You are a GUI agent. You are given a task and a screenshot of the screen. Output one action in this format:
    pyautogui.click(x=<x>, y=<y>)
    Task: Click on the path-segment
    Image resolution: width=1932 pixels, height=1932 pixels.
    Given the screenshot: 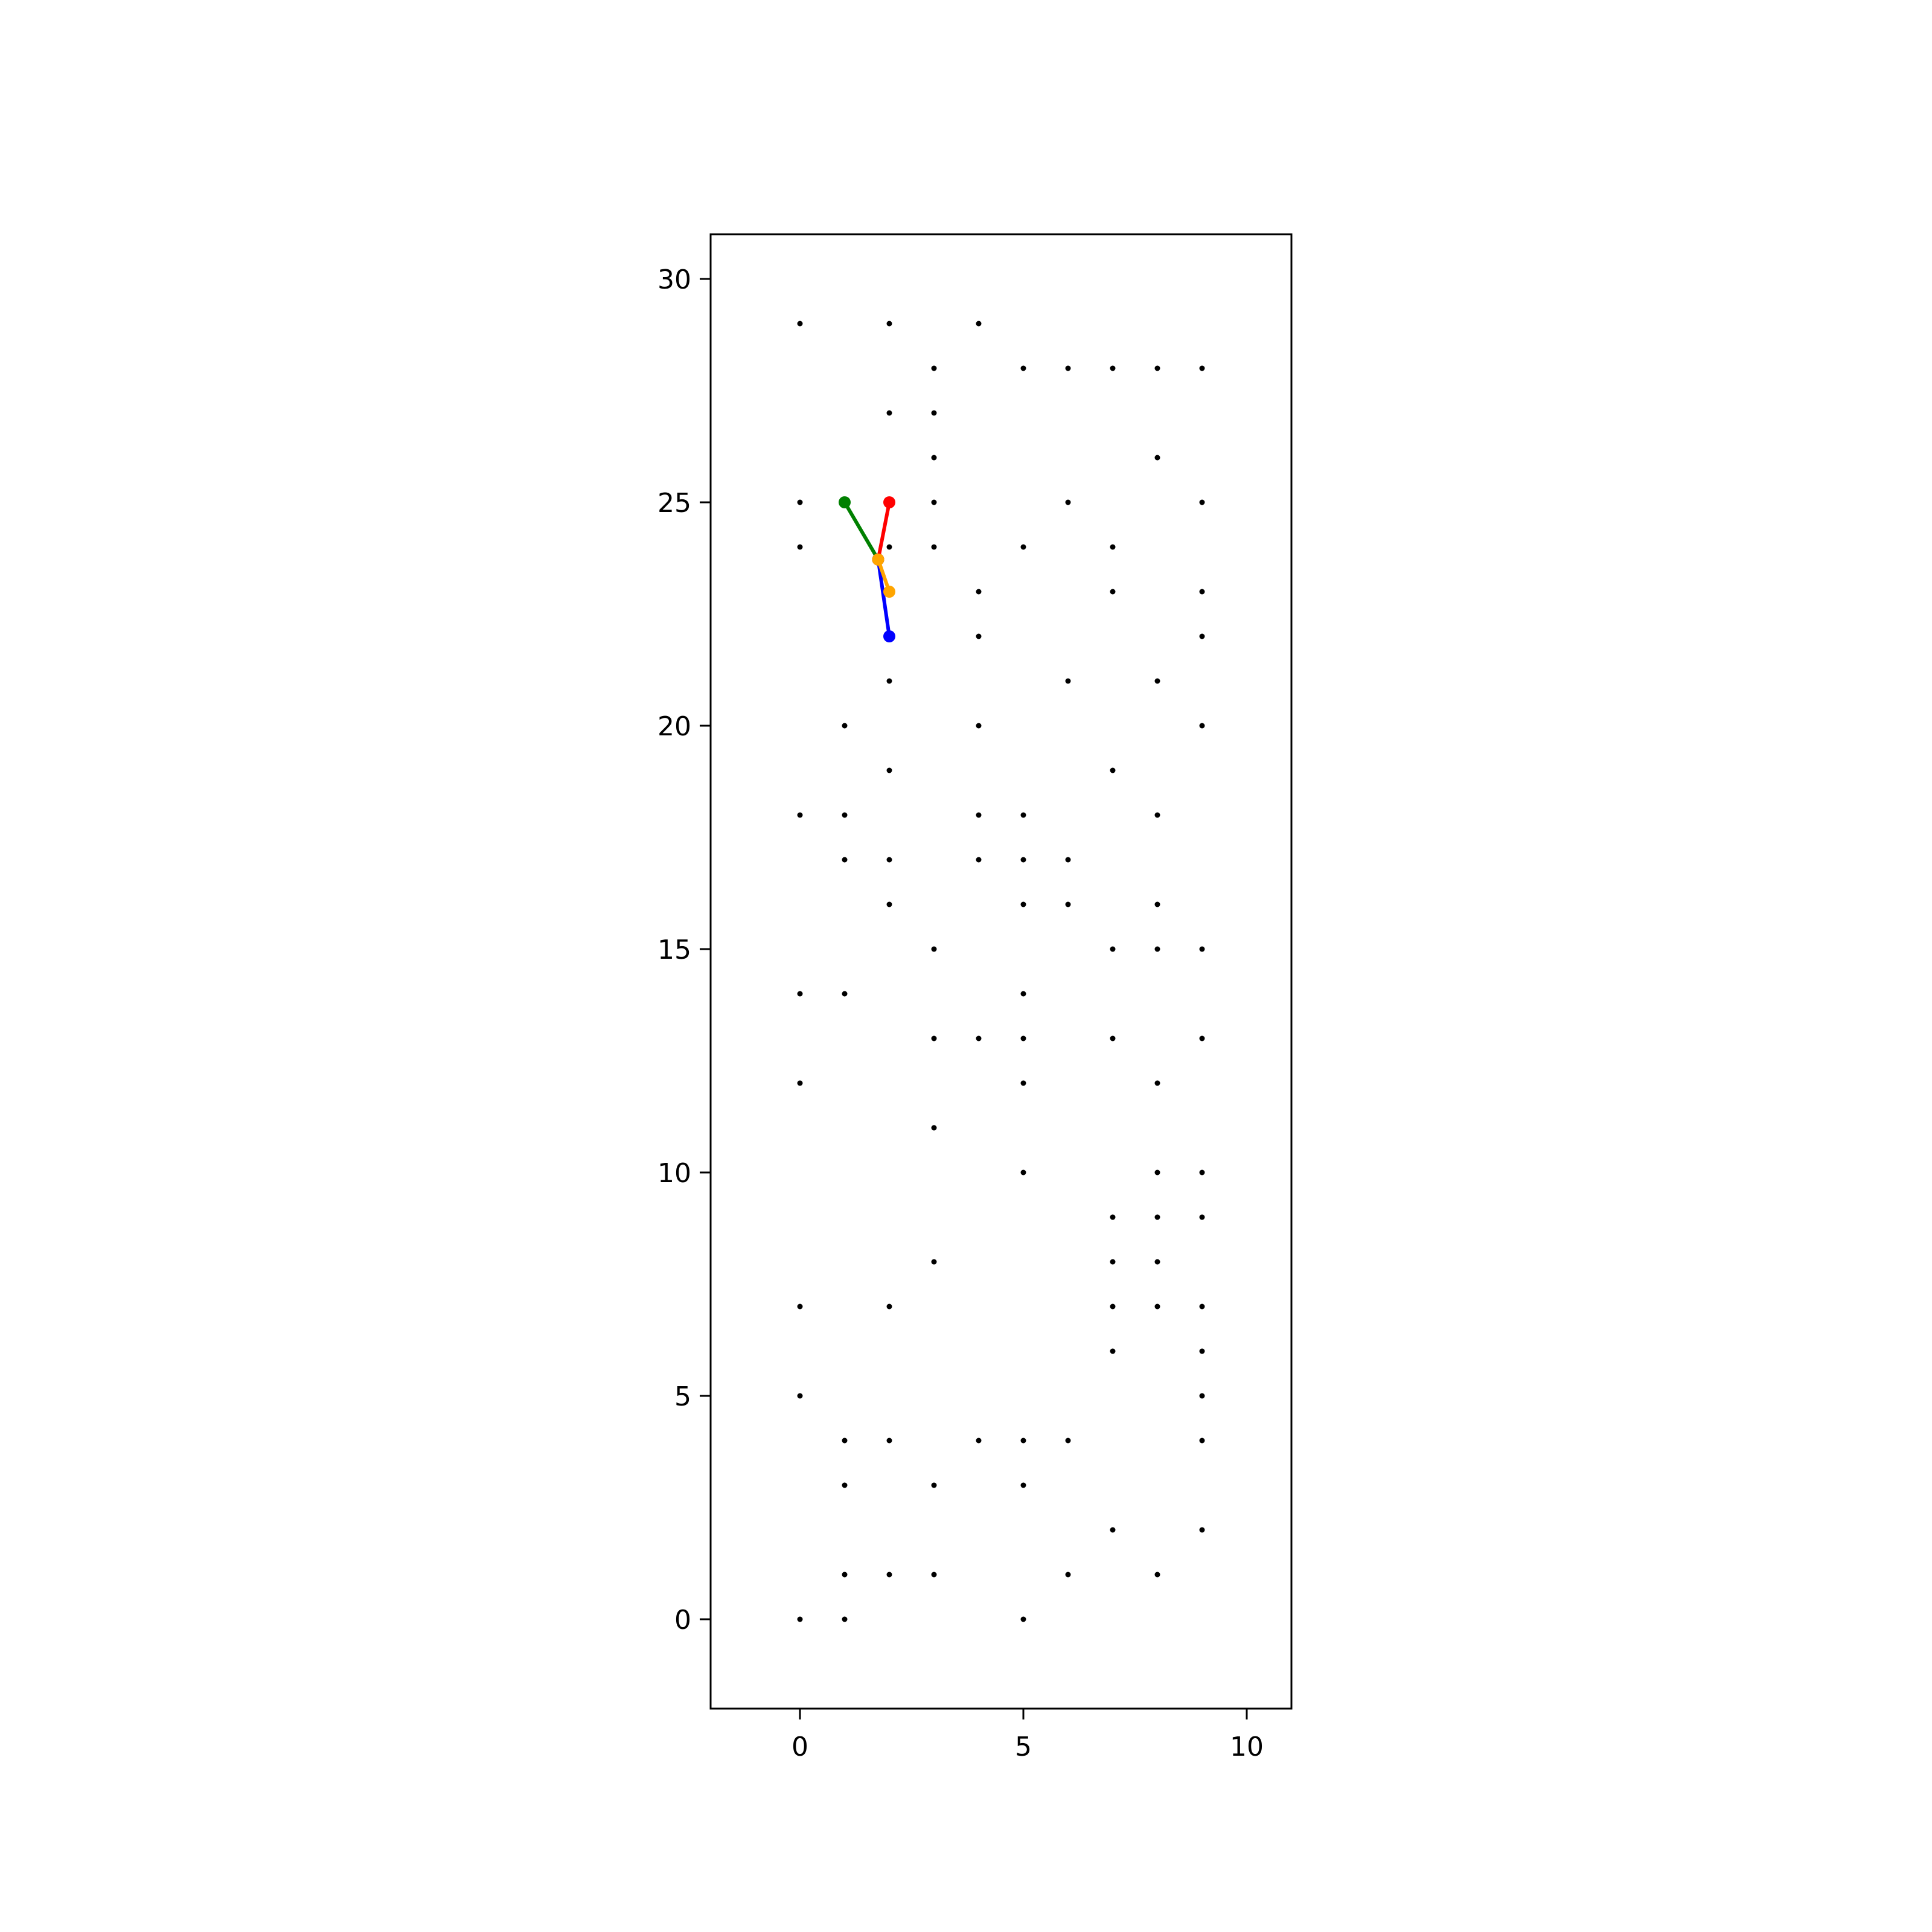 What is the action you would take?
    pyautogui.click(x=884, y=575)
    